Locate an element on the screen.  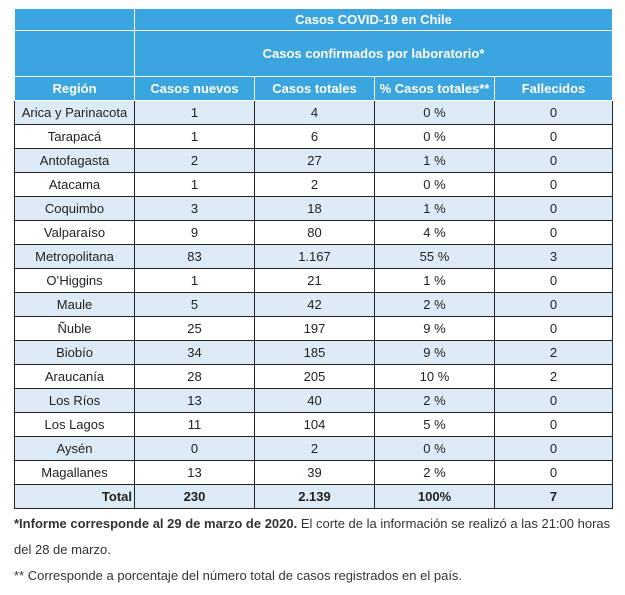
total-deaths: 7 is located at coordinates (553, 496).